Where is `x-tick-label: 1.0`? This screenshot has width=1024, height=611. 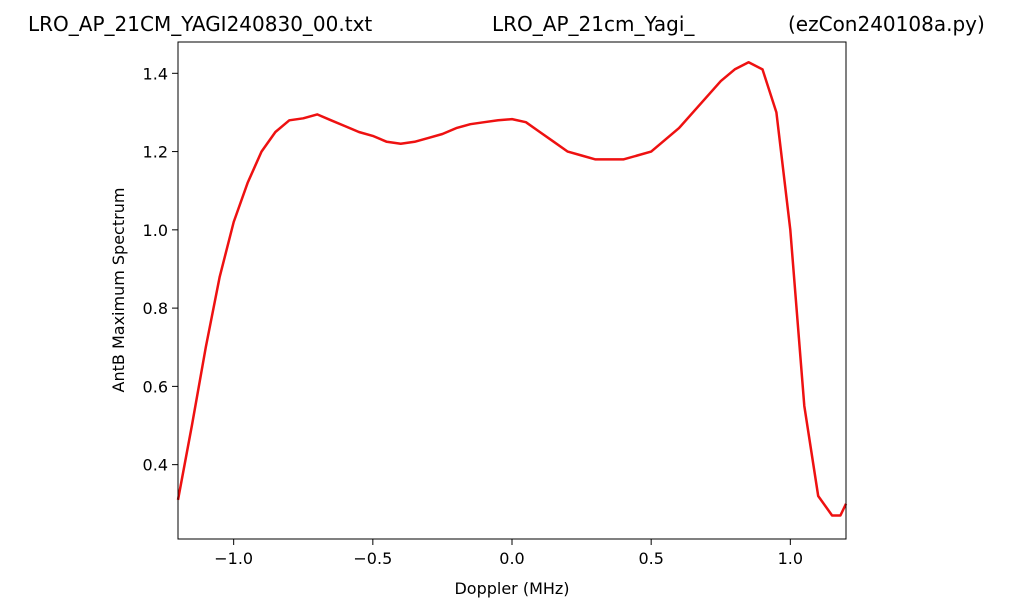 x-tick-label: 1.0 is located at coordinates (790, 558).